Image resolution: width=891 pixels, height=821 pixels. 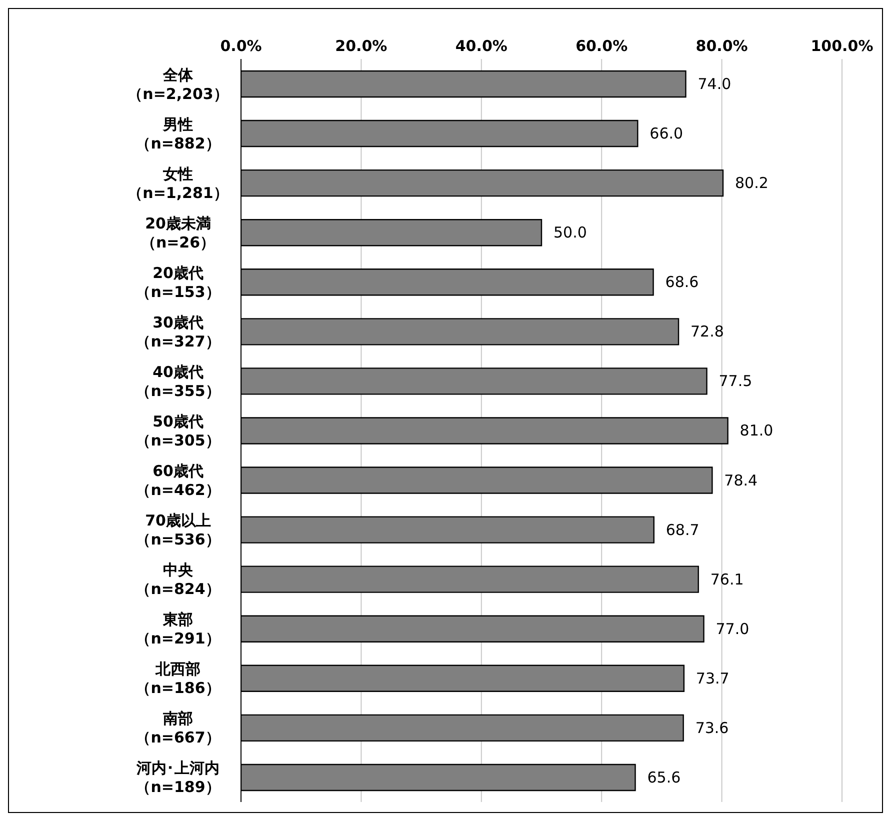 What do you see at coordinates (842, 46) in the screenshot?
I see `x-tick-label: 100.0%` at bounding box center [842, 46].